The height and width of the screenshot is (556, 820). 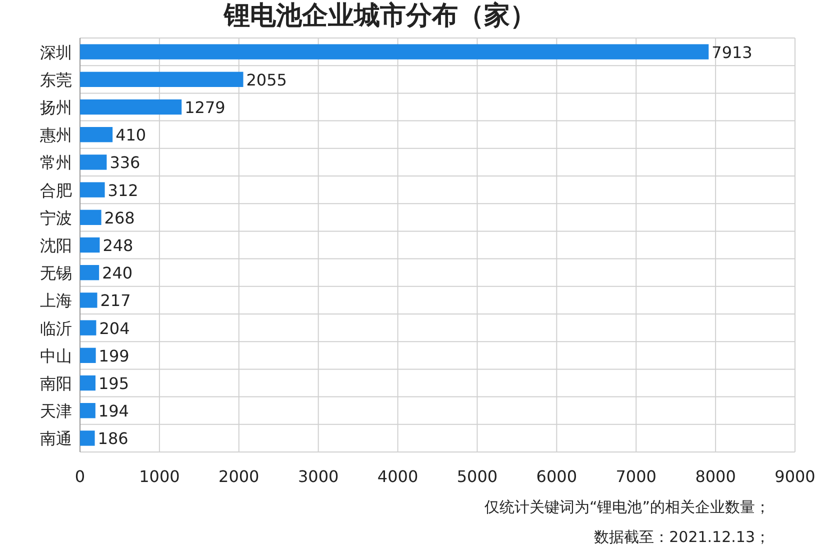 What do you see at coordinates (682, 537) in the screenshot?
I see `text: 数据截至：2021.12.13；` at bounding box center [682, 537].